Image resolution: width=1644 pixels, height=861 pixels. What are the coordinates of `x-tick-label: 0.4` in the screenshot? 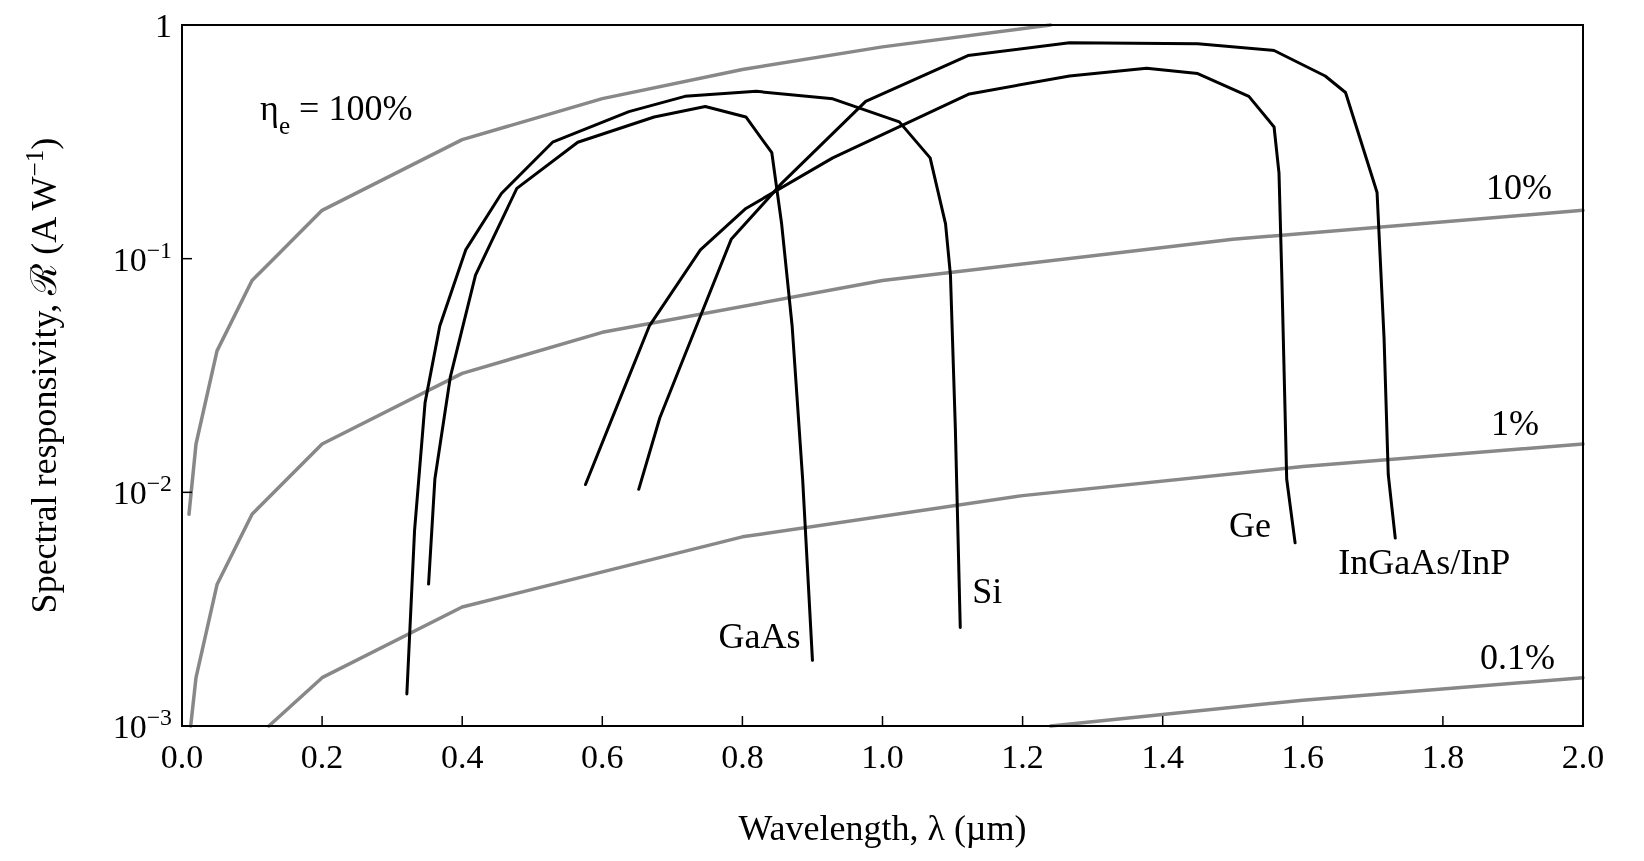 It's located at (462, 756).